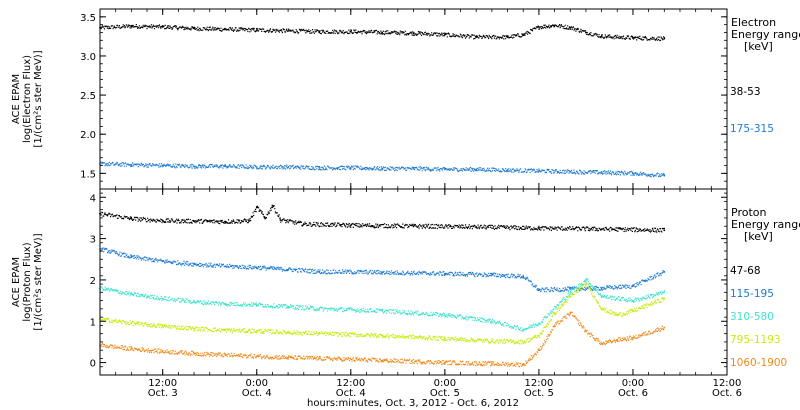 This screenshot has height=410, width=800. Describe the element at coordinates (93, 281) in the screenshot. I see `y-tick-label: 2` at that location.